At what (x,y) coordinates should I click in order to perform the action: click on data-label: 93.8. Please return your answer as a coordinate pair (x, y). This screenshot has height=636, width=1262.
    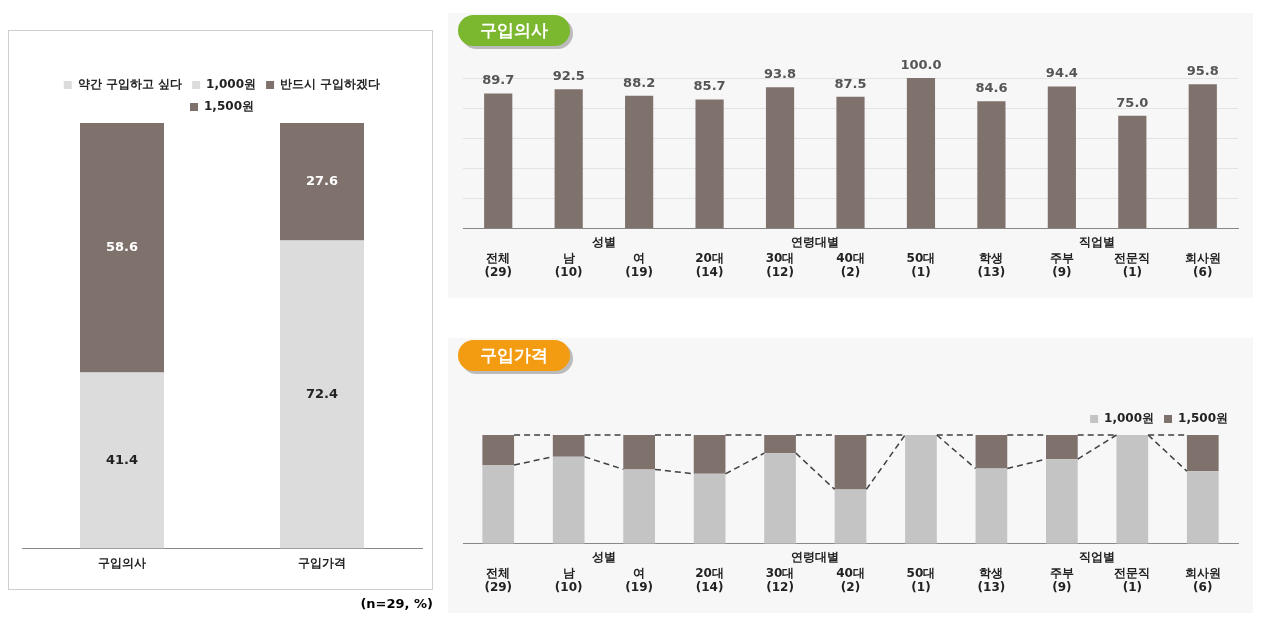
    Looking at the image, I should click on (780, 74).